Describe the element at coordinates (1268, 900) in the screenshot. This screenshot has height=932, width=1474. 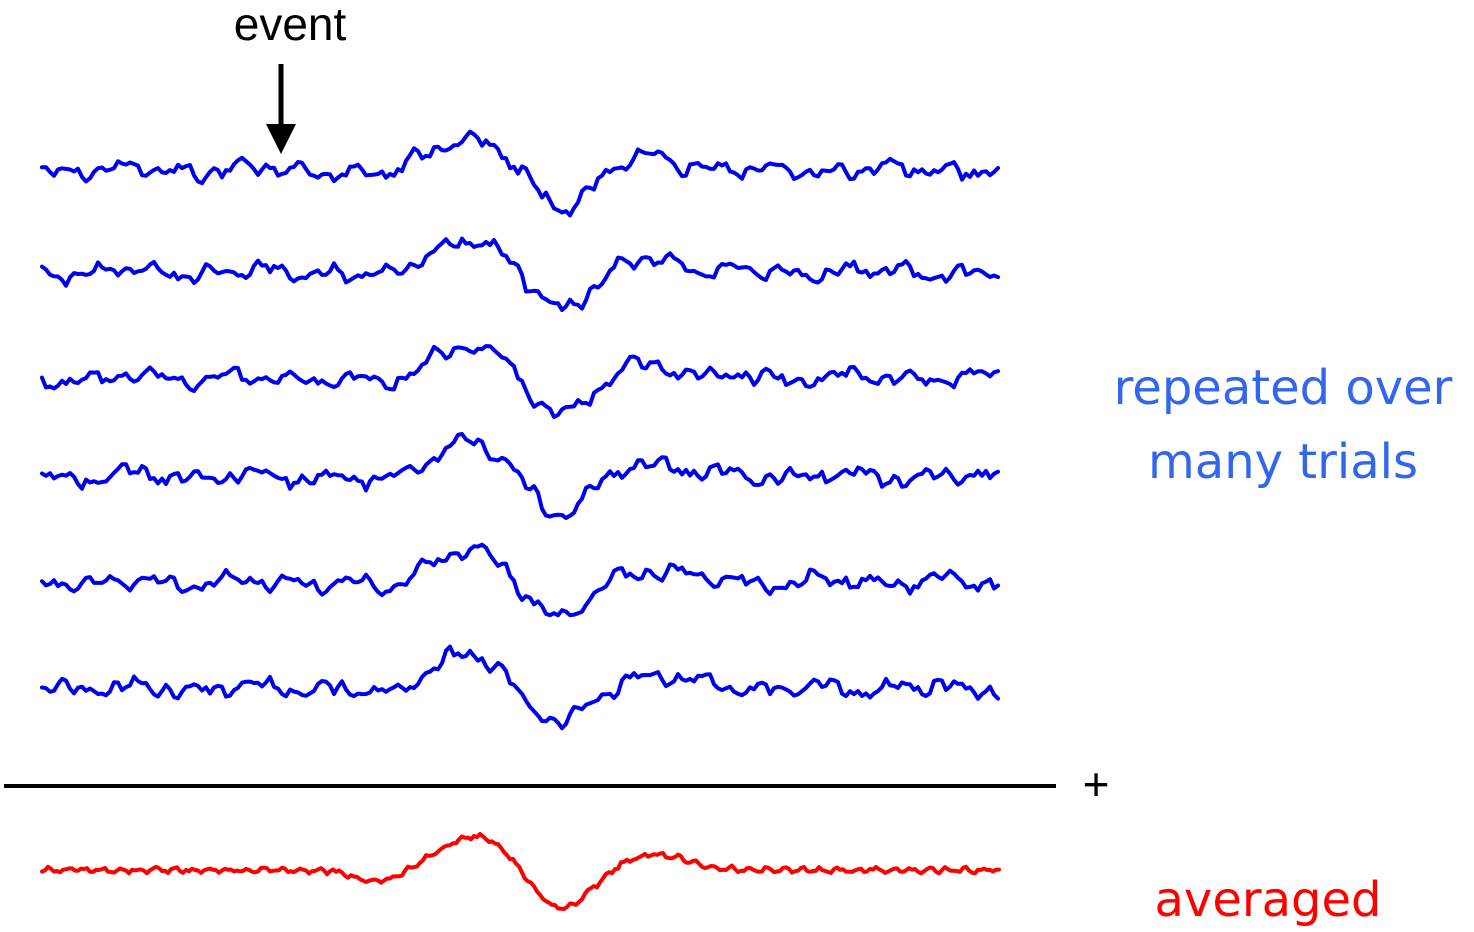
I see `averaged-label: averaged` at that location.